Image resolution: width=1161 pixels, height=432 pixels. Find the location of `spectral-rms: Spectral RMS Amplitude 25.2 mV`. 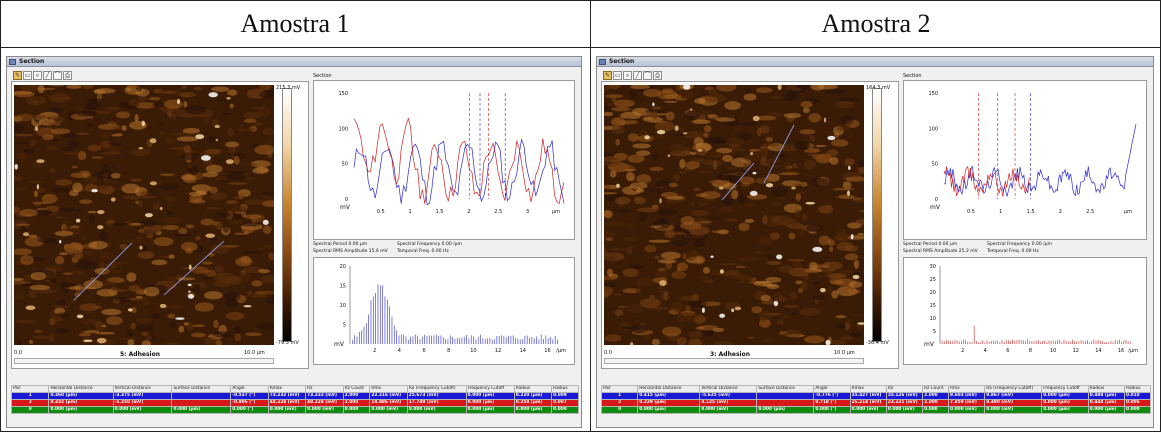

spectral-rms: Spectral RMS Amplitude 25.2 mV is located at coordinates (940, 251).